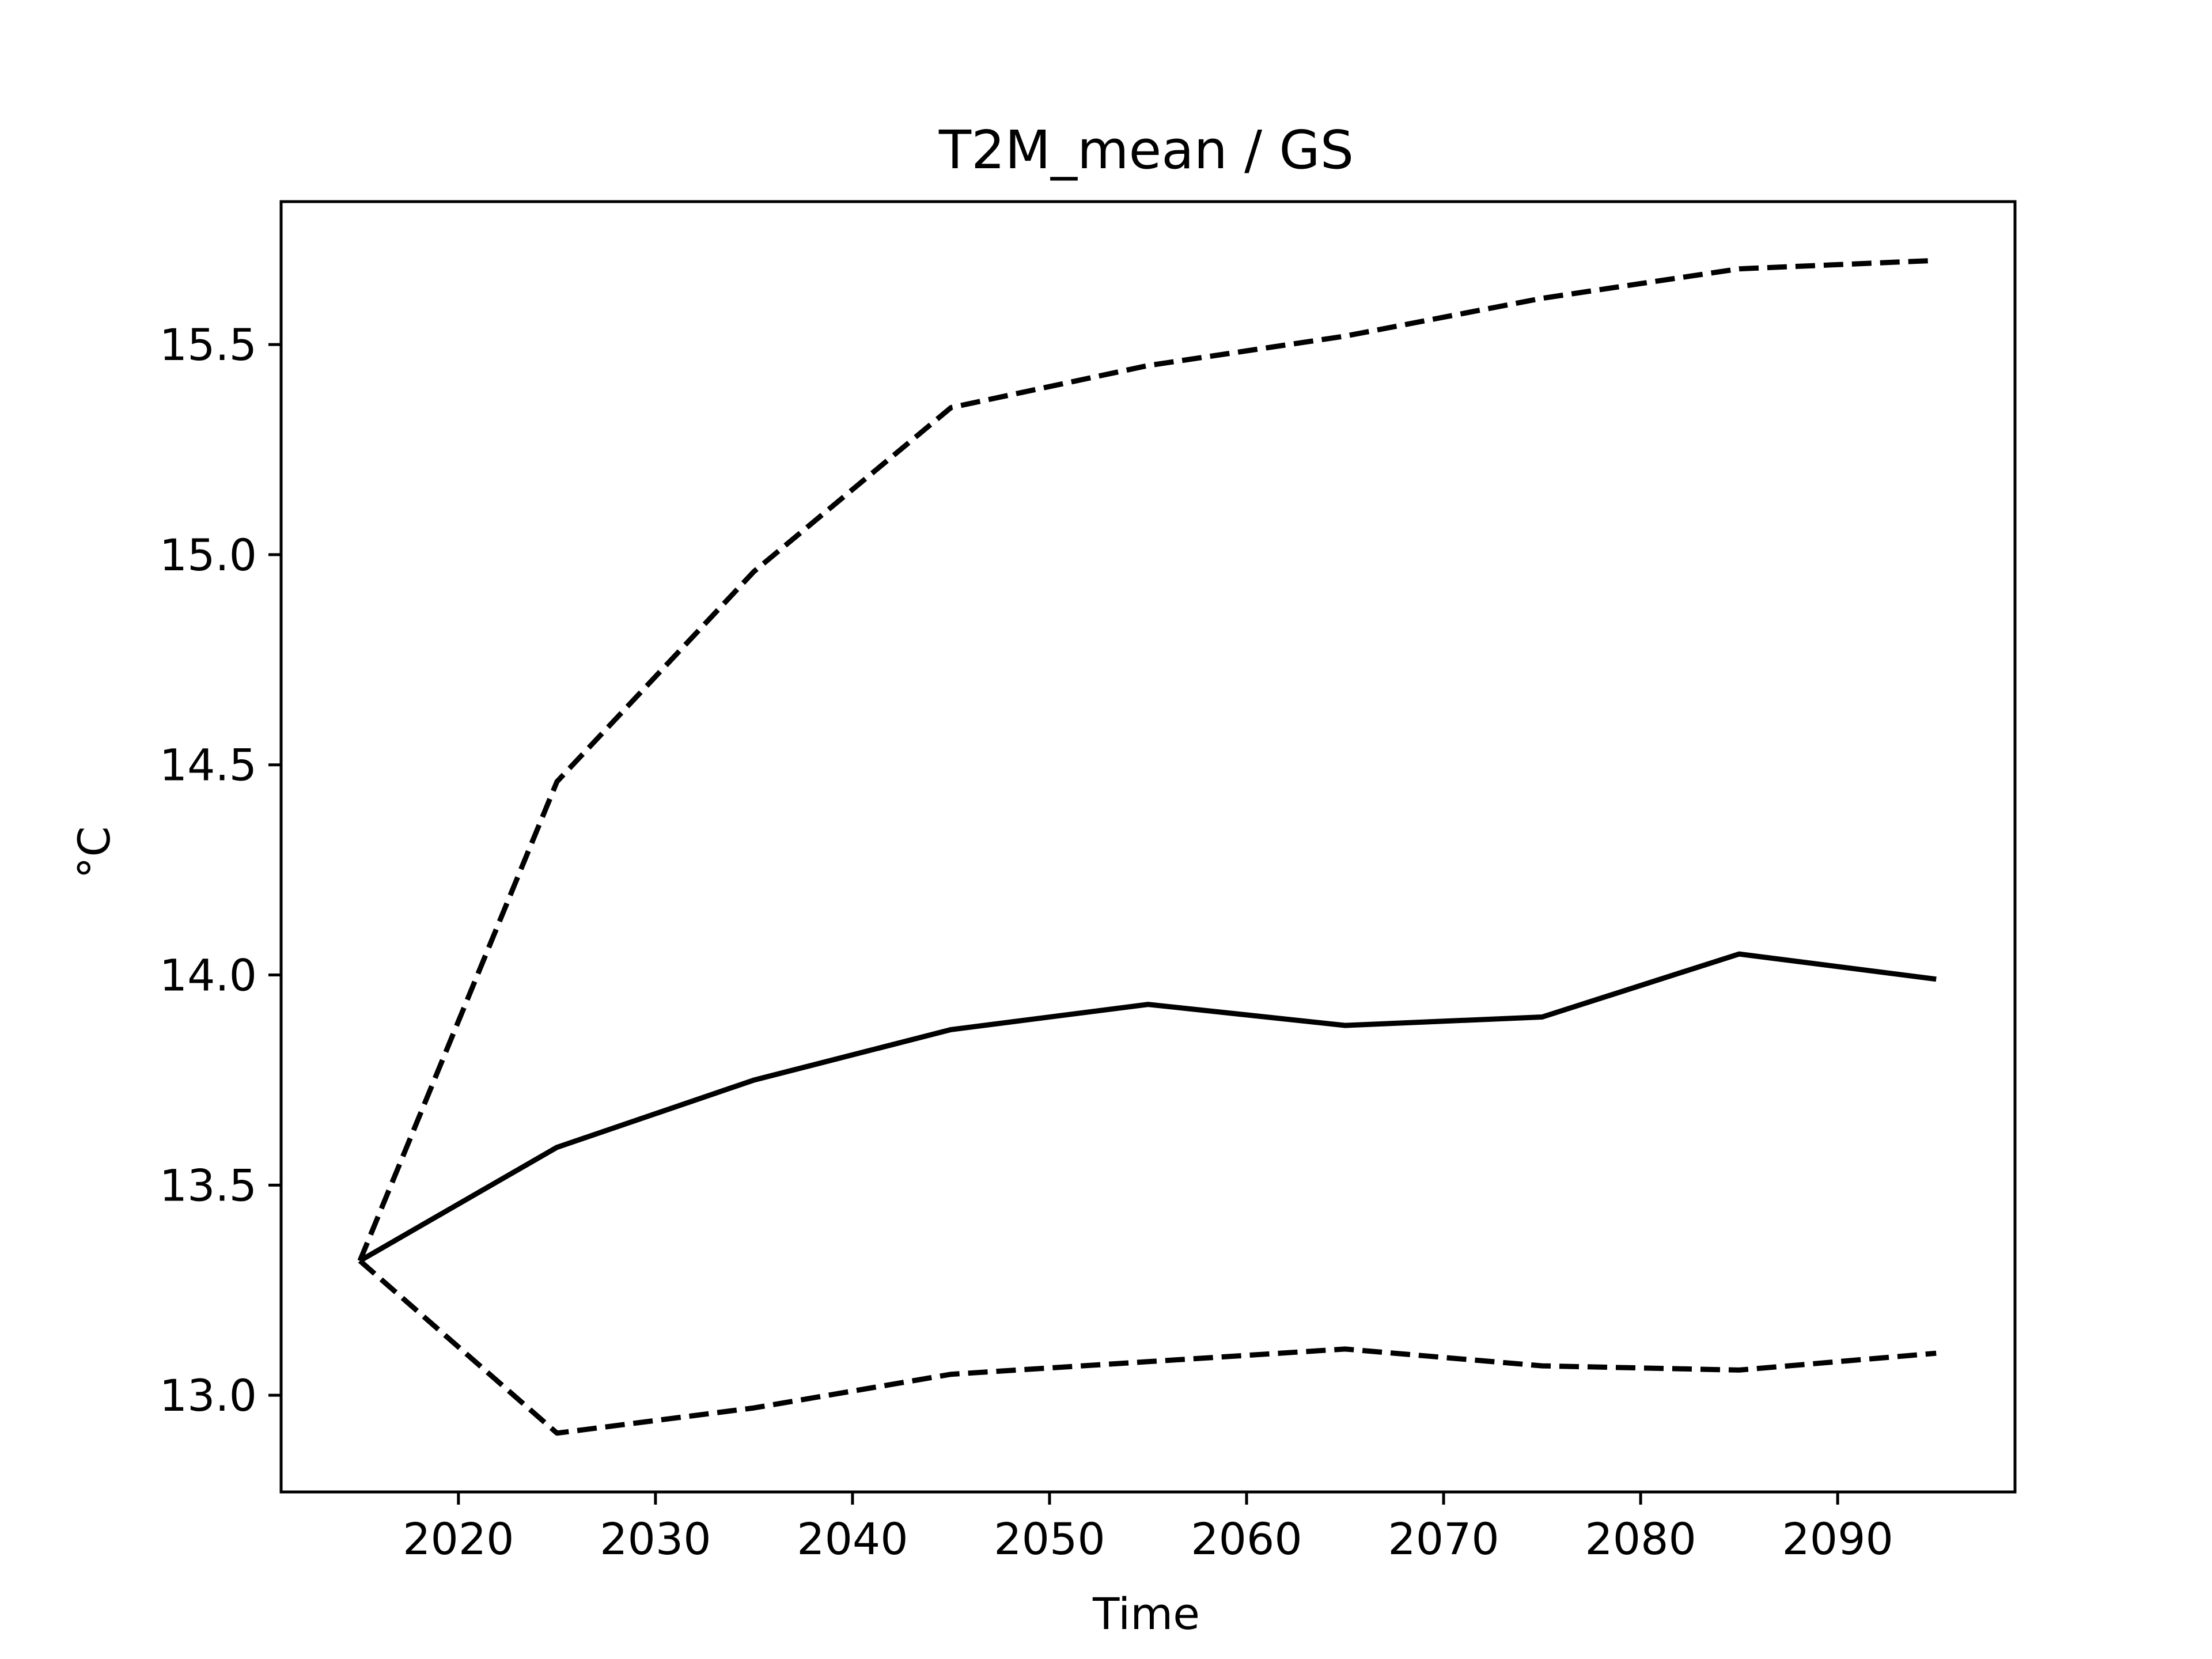 The height and width of the screenshot is (1659, 2212). What do you see at coordinates (208, 1185) in the screenshot?
I see `y-tick-label: 13.5` at bounding box center [208, 1185].